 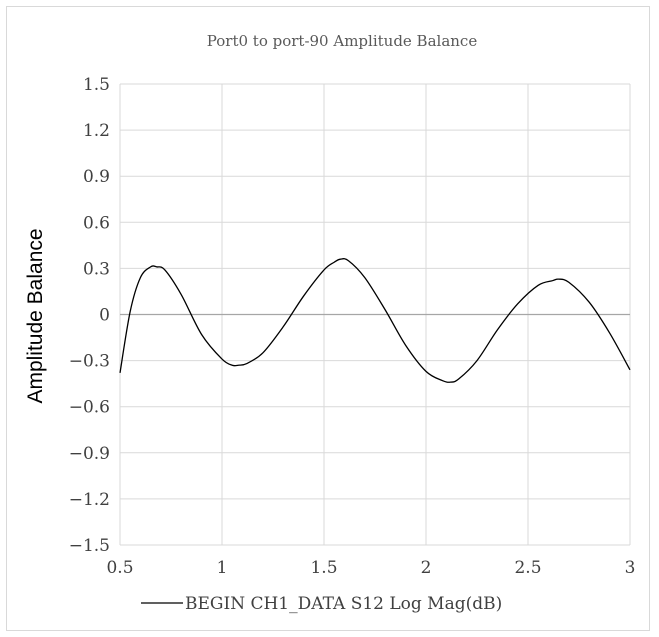 What do you see at coordinates (96, 269) in the screenshot?
I see `y-tick-label: 0.3` at bounding box center [96, 269].